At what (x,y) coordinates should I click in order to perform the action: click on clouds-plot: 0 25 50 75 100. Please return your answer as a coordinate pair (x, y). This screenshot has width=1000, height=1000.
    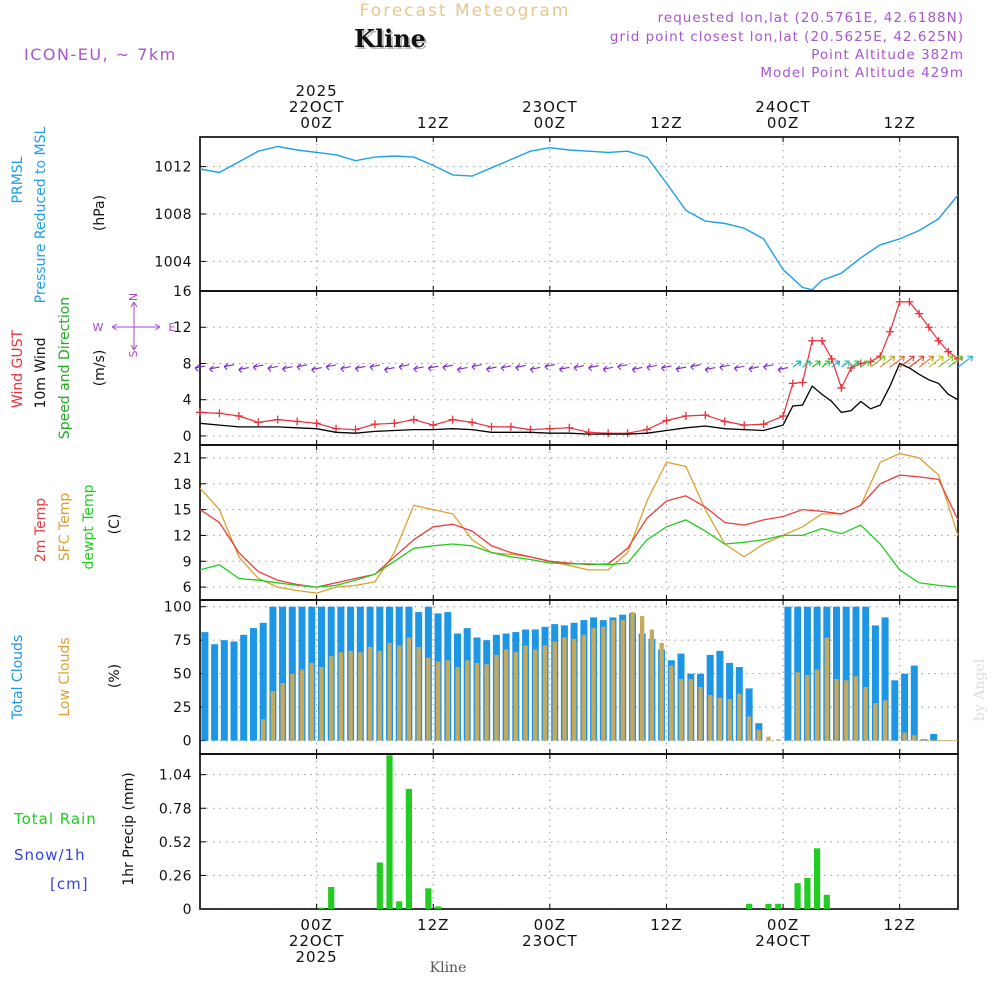
    Looking at the image, I should click on (561, 677).